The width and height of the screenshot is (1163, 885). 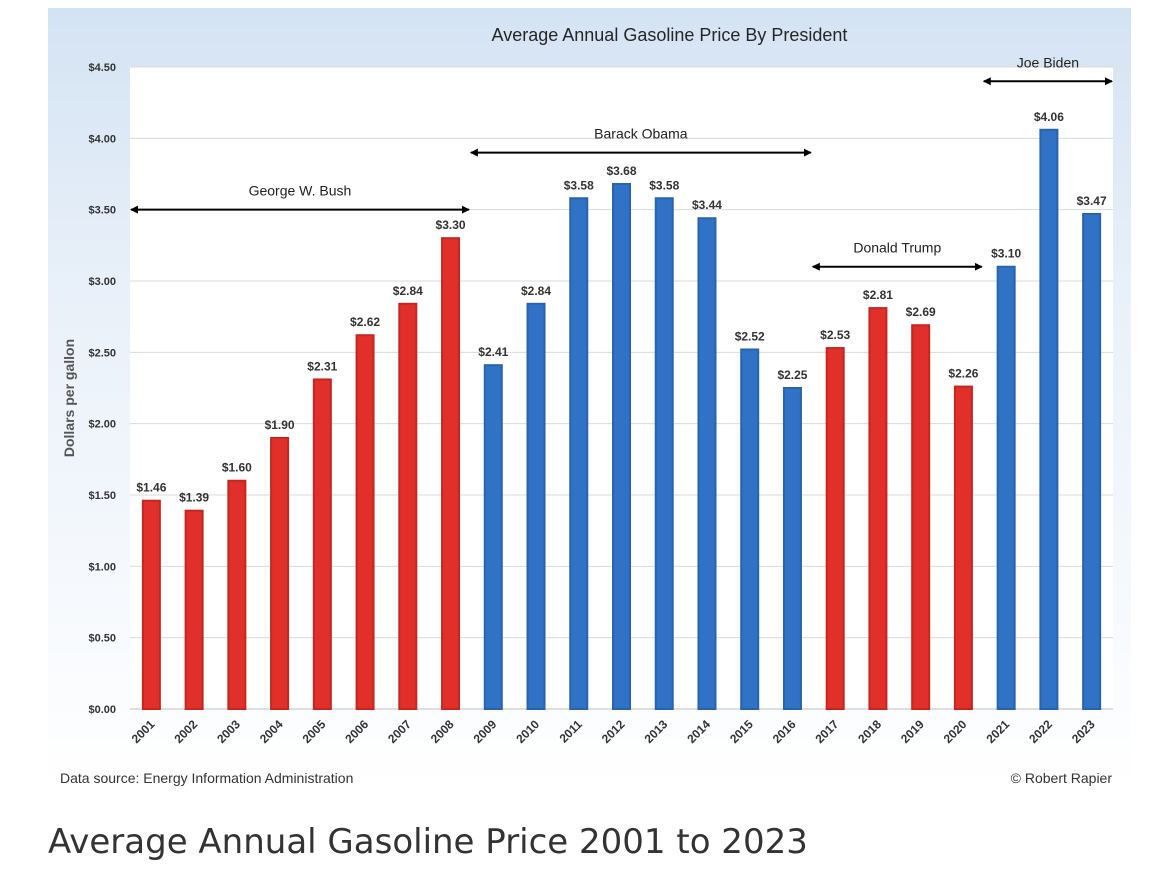 What do you see at coordinates (365, 322) in the screenshot?
I see `data-label: $2.62` at bounding box center [365, 322].